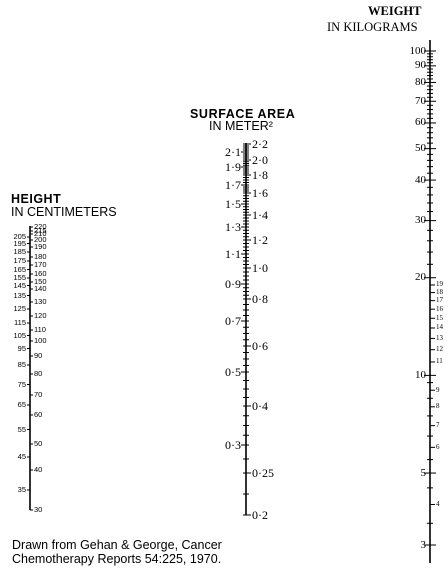 This screenshot has height=579, width=448. I want to click on height-right-tick-label: 100, so click(40, 341).